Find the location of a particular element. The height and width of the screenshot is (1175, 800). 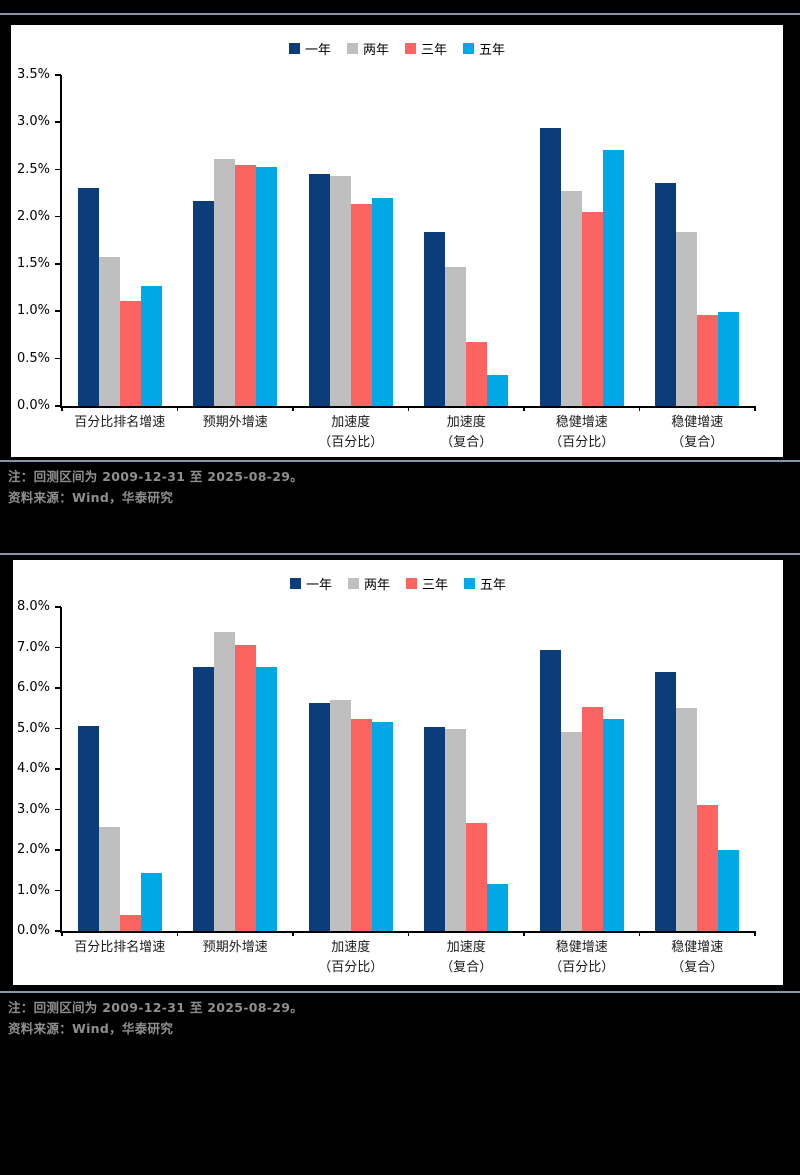

bar-两年-加速度（百分比） is located at coordinates (340, 815).